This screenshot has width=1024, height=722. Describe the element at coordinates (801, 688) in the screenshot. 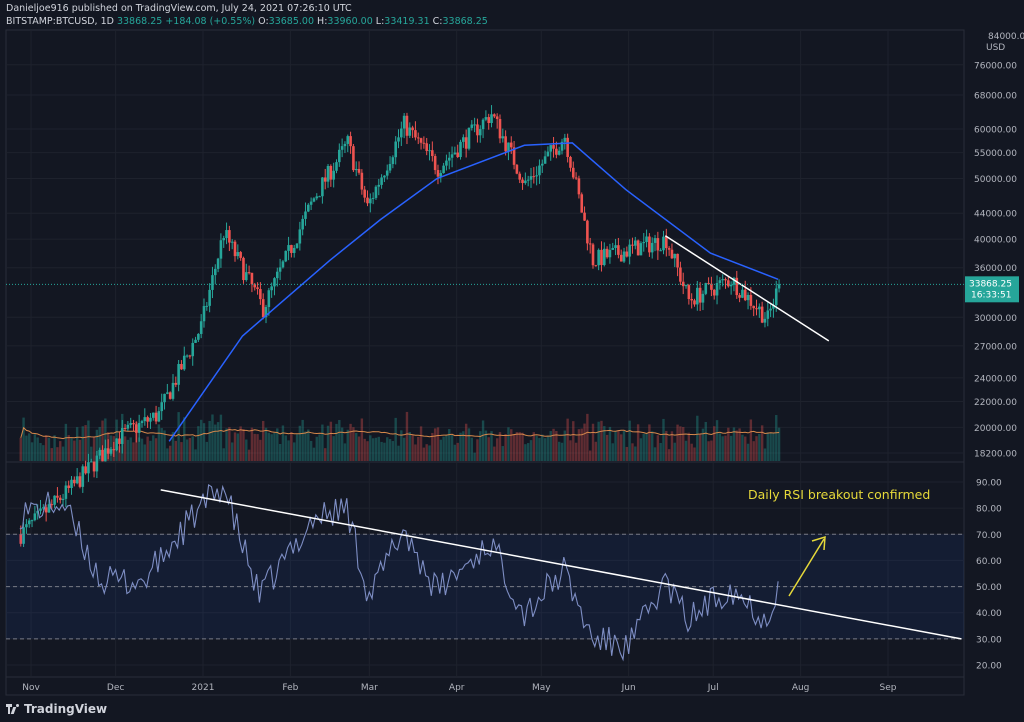

I see `time-tick-label: Aug` at that location.